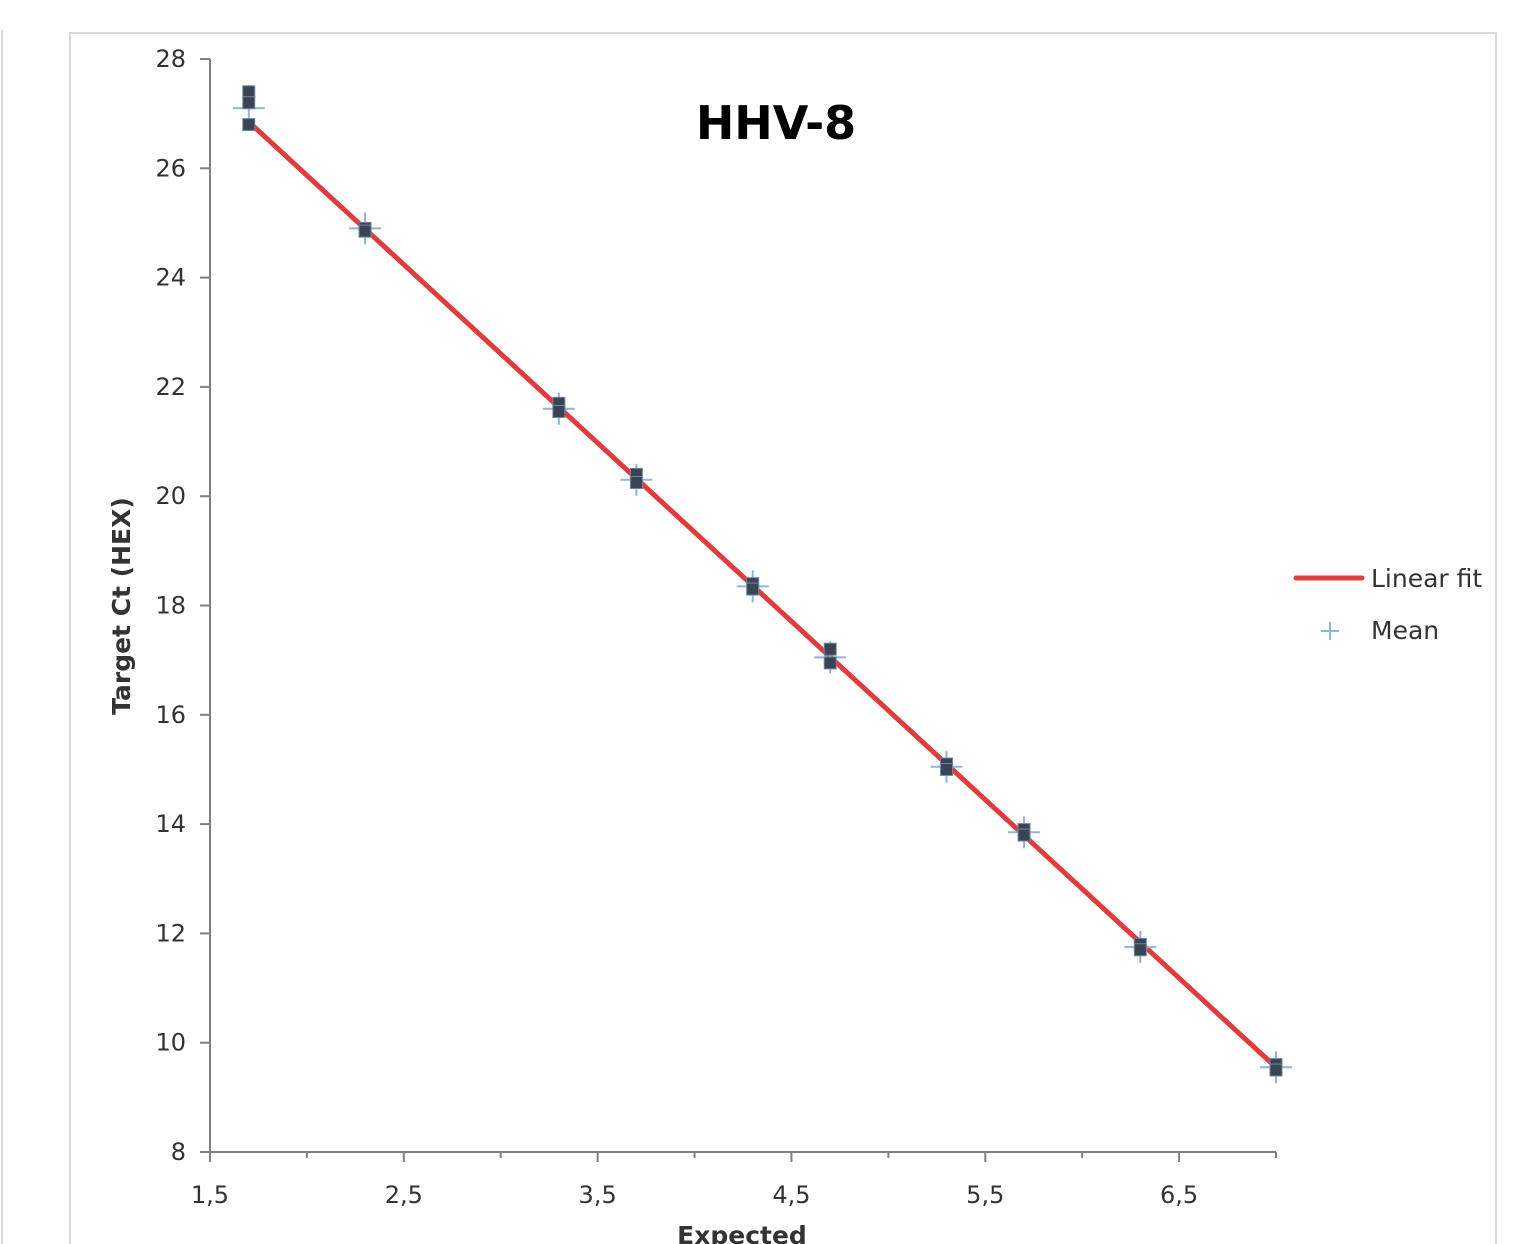 The height and width of the screenshot is (1244, 1513). What do you see at coordinates (170, 933) in the screenshot?
I see `y-tick-label: 12` at bounding box center [170, 933].